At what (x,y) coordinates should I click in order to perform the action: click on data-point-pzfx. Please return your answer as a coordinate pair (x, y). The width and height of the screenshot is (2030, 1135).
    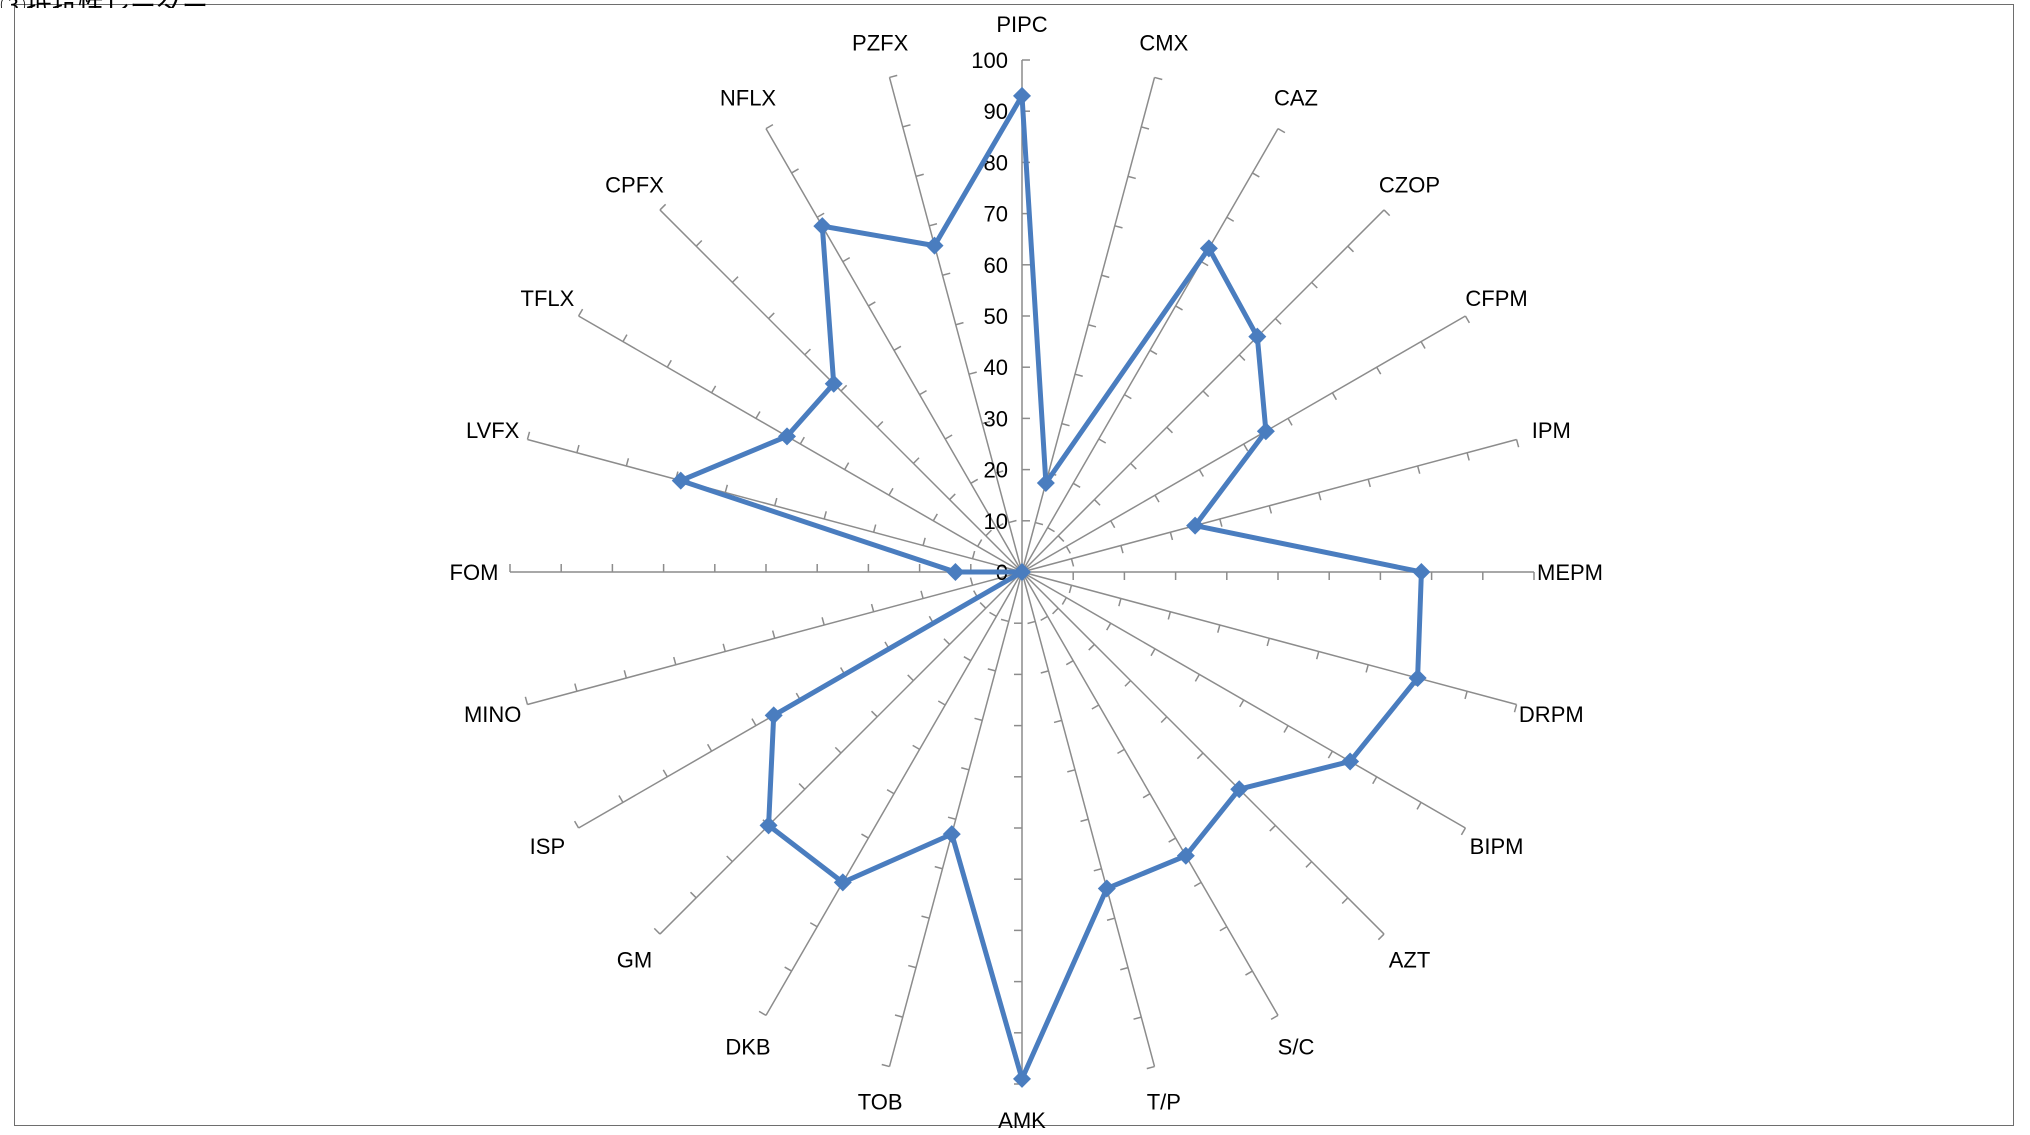
    Looking at the image, I should click on (934, 245).